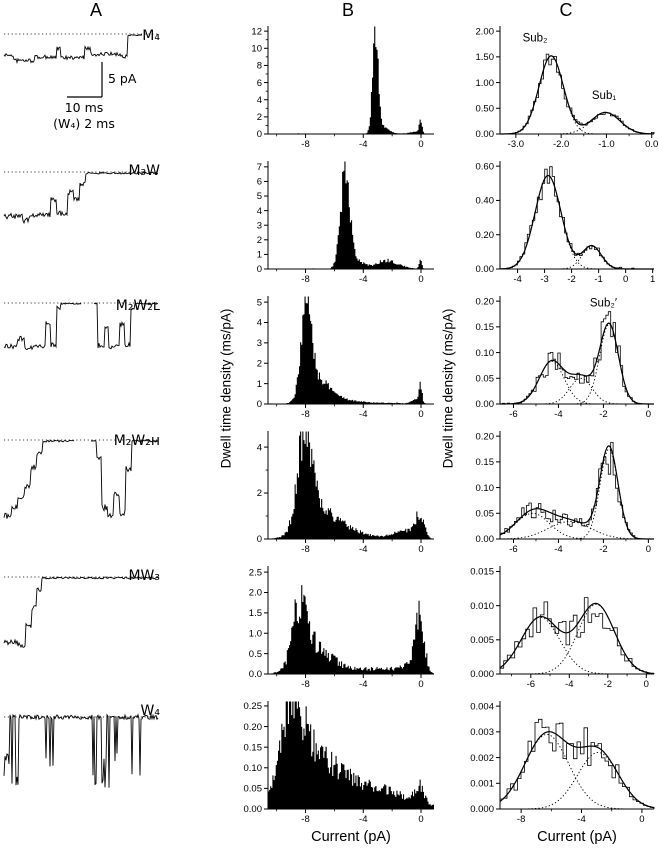 The height and width of the screenshot is (852, 658). Describe the element at coordinates (259, 167) in the screenshot. I see `y-tick-label: 7` at that location.